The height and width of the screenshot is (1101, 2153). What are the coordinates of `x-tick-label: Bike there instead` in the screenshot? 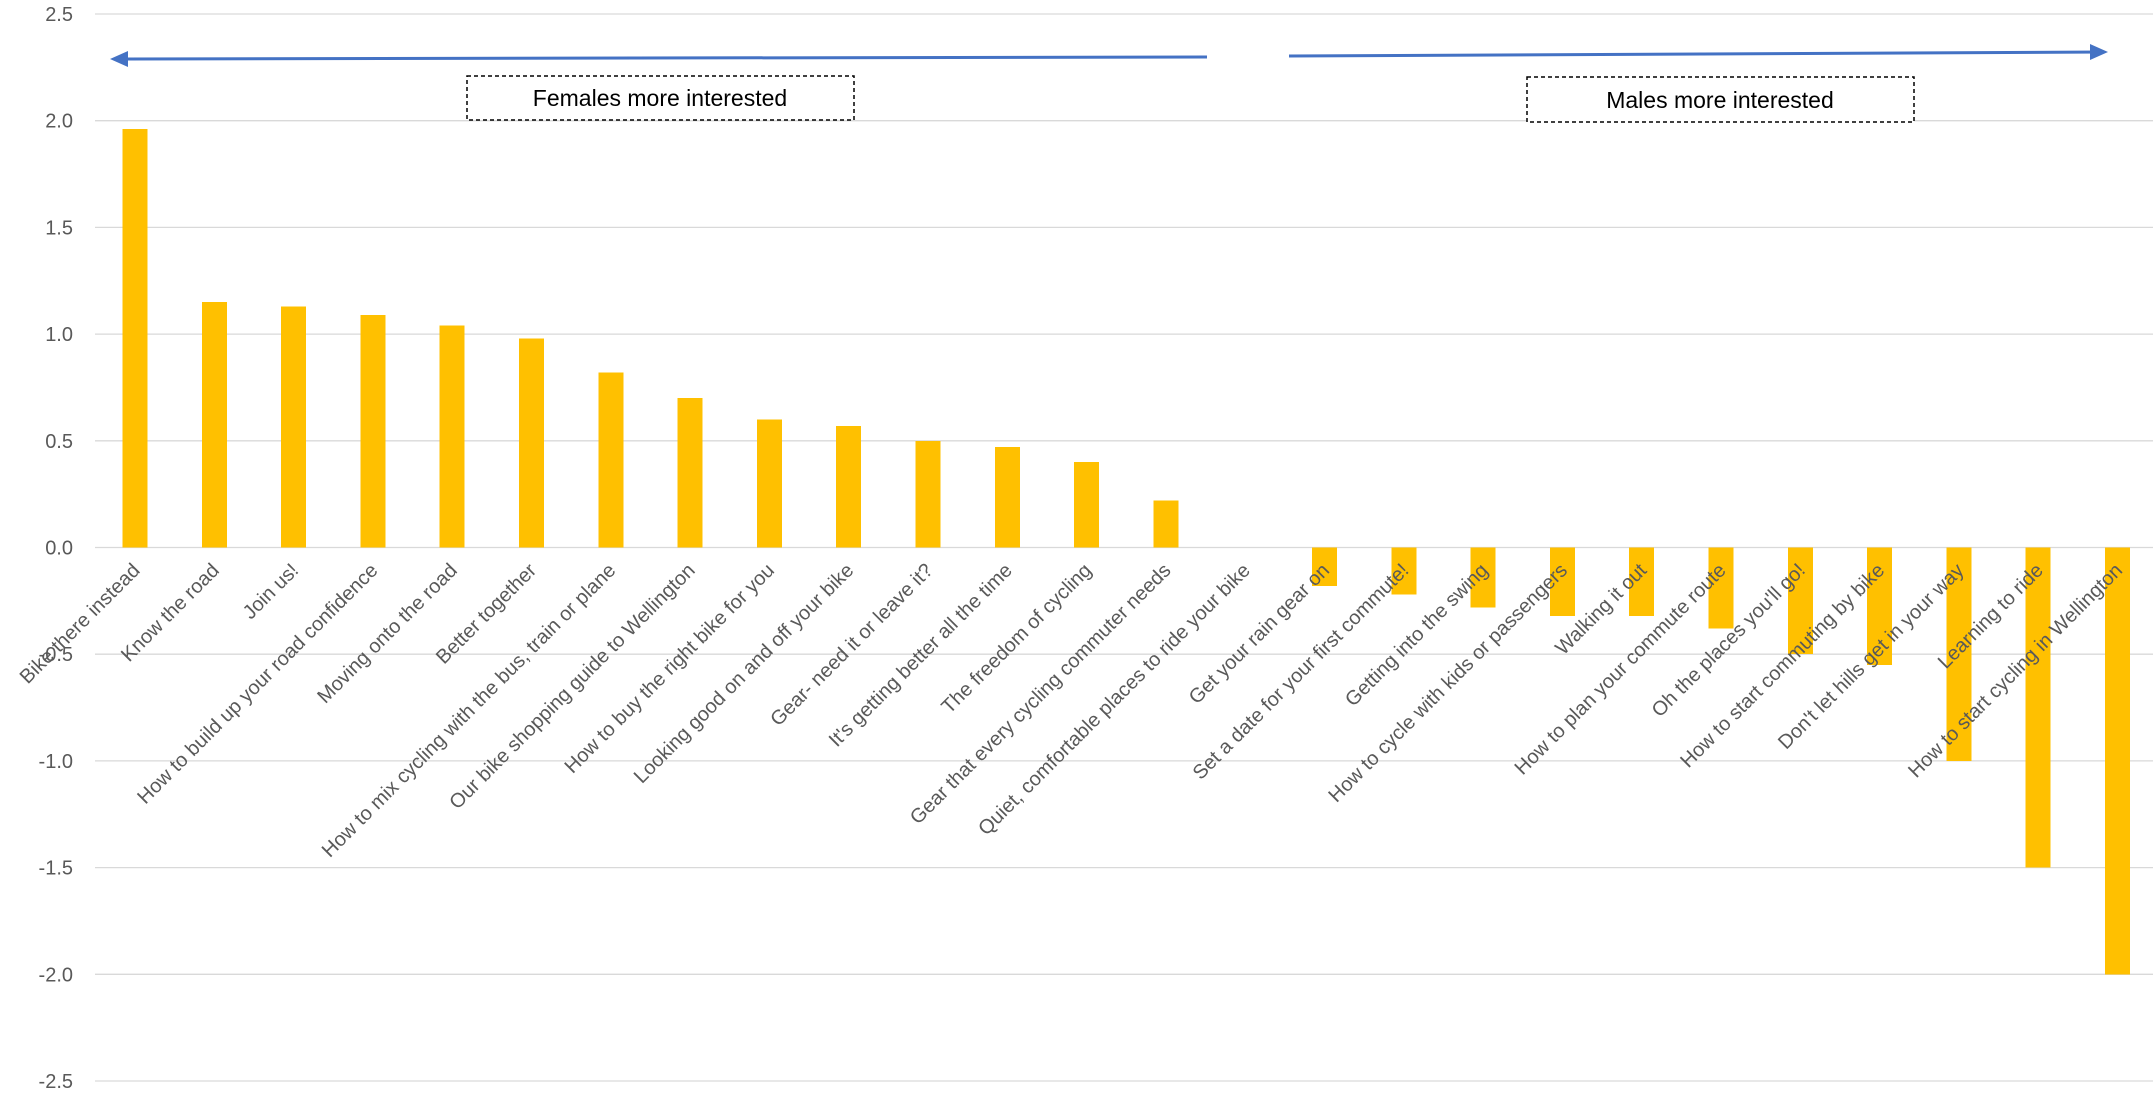 It's located at (80, 623).